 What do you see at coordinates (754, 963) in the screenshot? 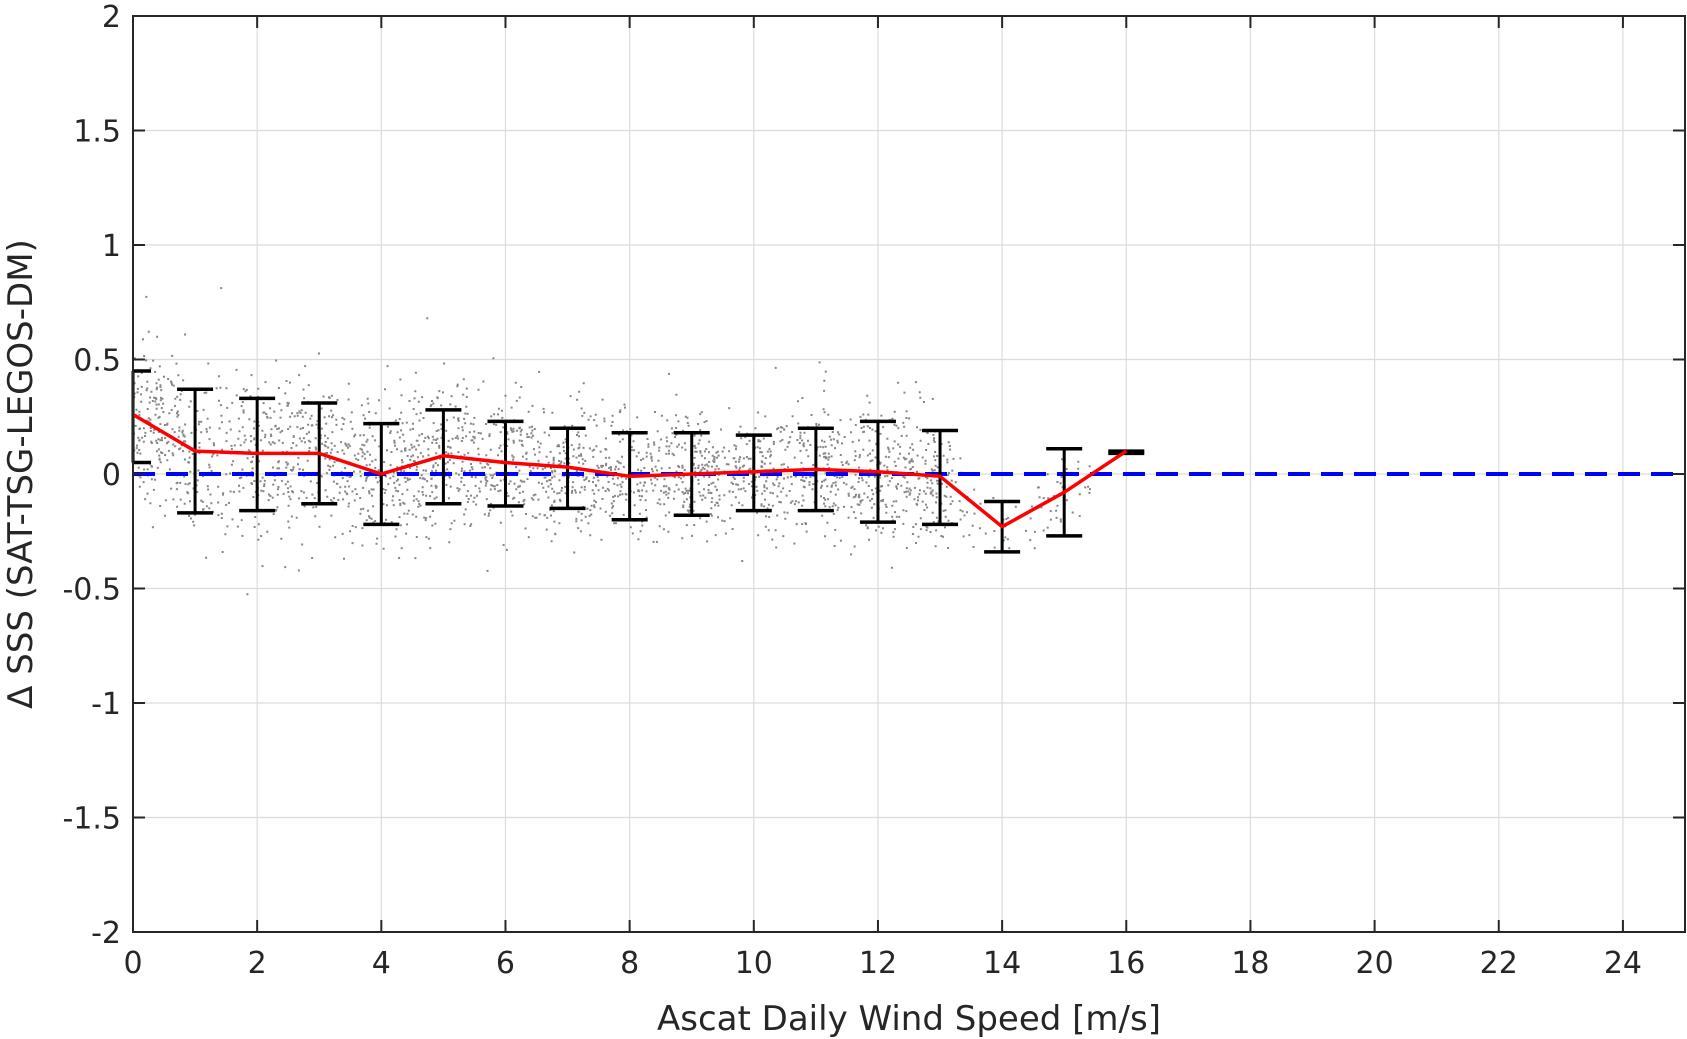
I see `x-tick-label: 10` at bounding box center [754, 963].